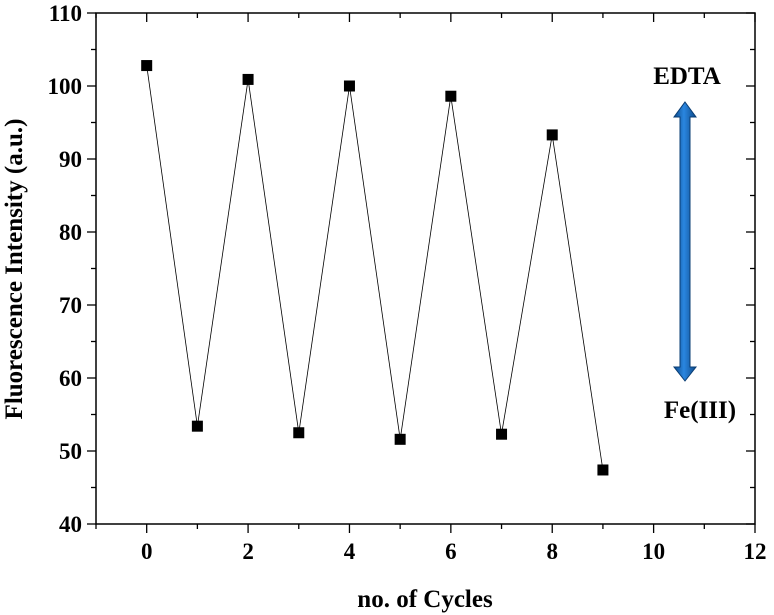  What do you see at coordinates (687, 76) in the screenshot?
I see `edta-label: EDTA` at bounding box center [687, 76].